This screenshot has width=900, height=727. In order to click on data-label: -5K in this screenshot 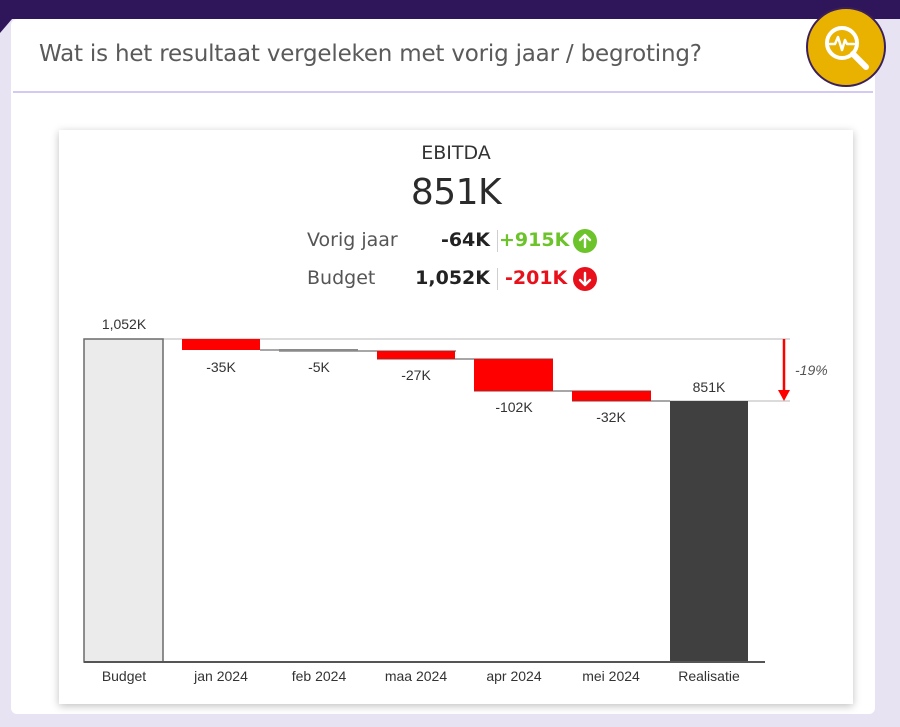, I will do `click(319, 367)`.